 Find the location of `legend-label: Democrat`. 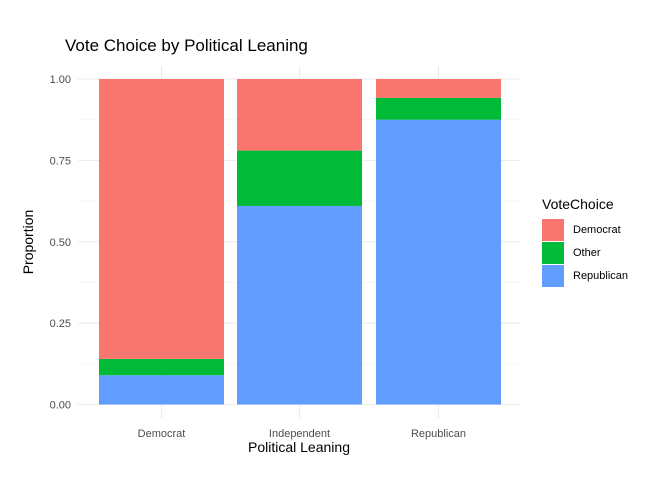

legend-label: Democrat is located at coordinates (597, 229).